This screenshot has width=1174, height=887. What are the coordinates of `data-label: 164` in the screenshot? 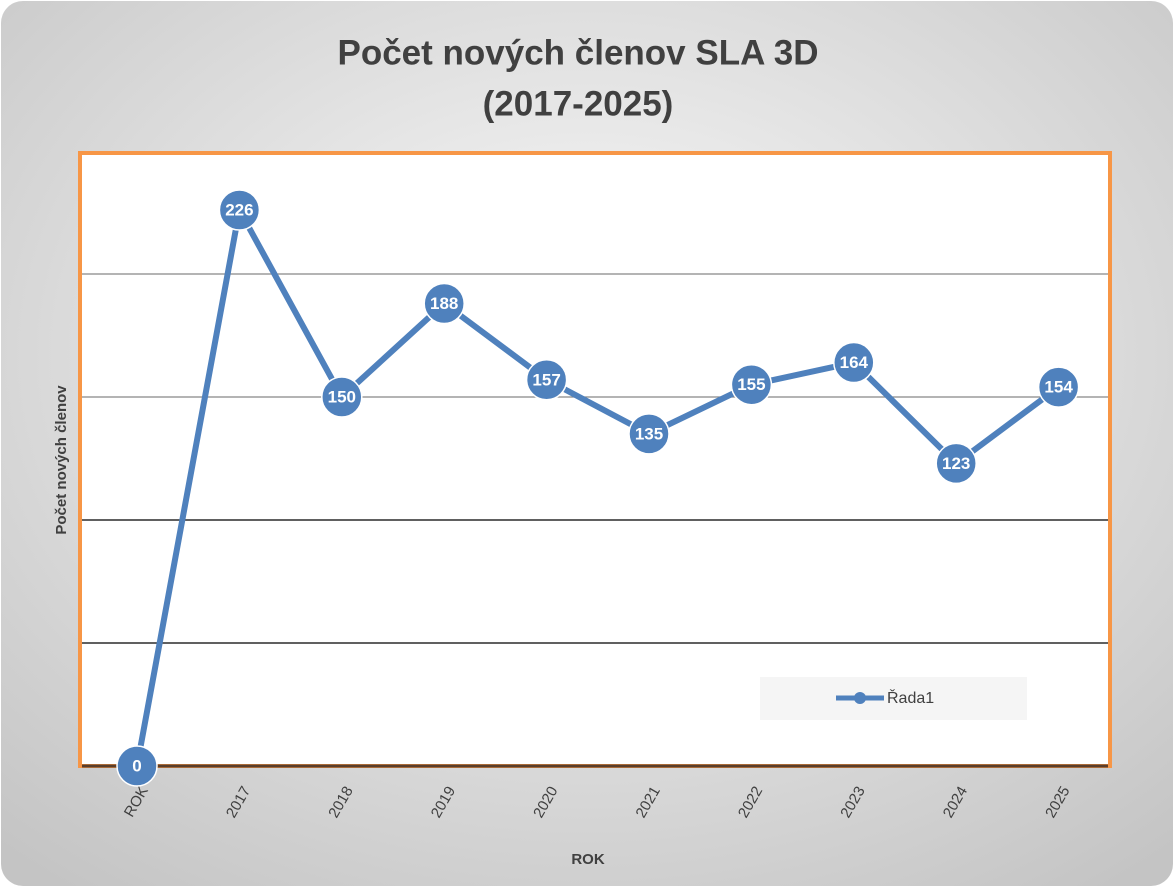 It's located at (854, 362).